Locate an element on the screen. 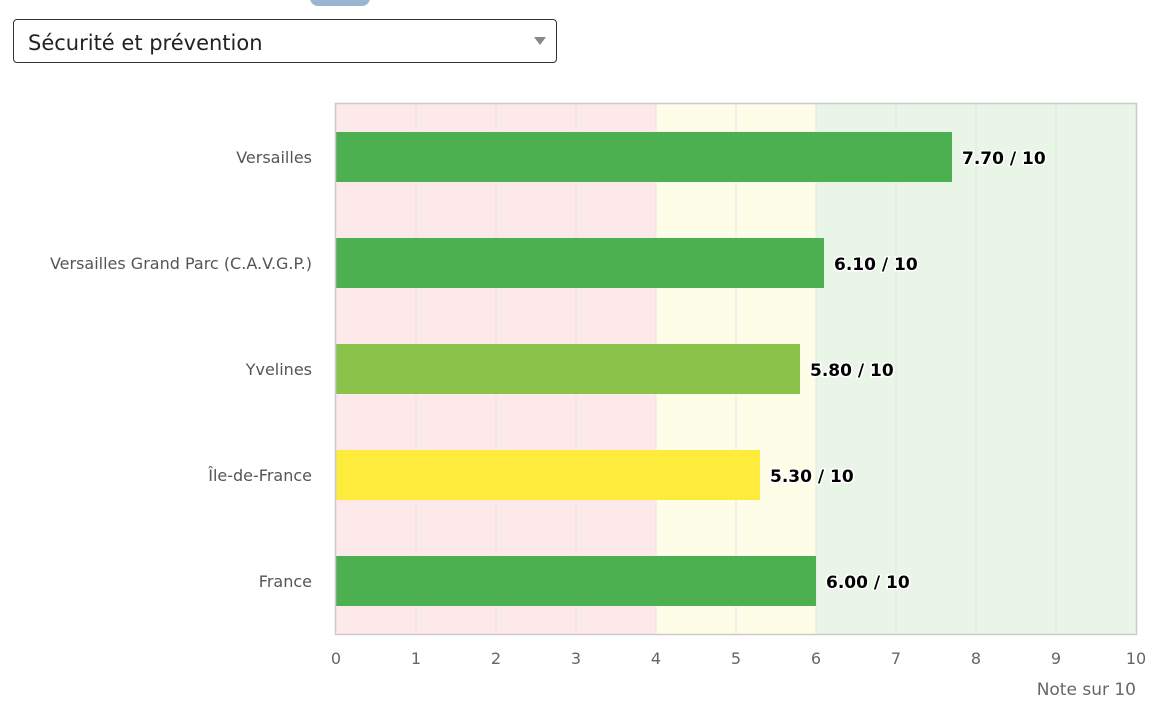 This screenshot has height=720, width=1169. category-label-0: Versailles is located at coordinates (274, 157).